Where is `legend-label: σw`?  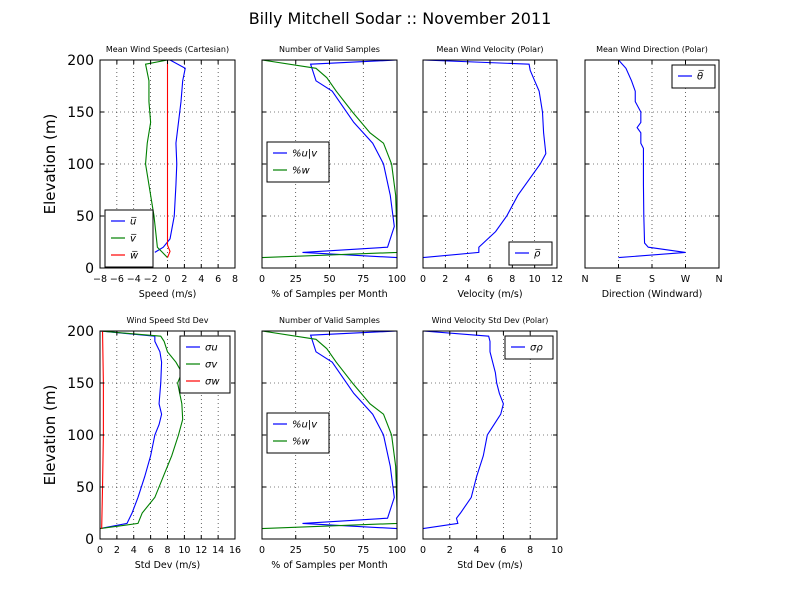
legend-label: σw is located at coordinates (212, 382).